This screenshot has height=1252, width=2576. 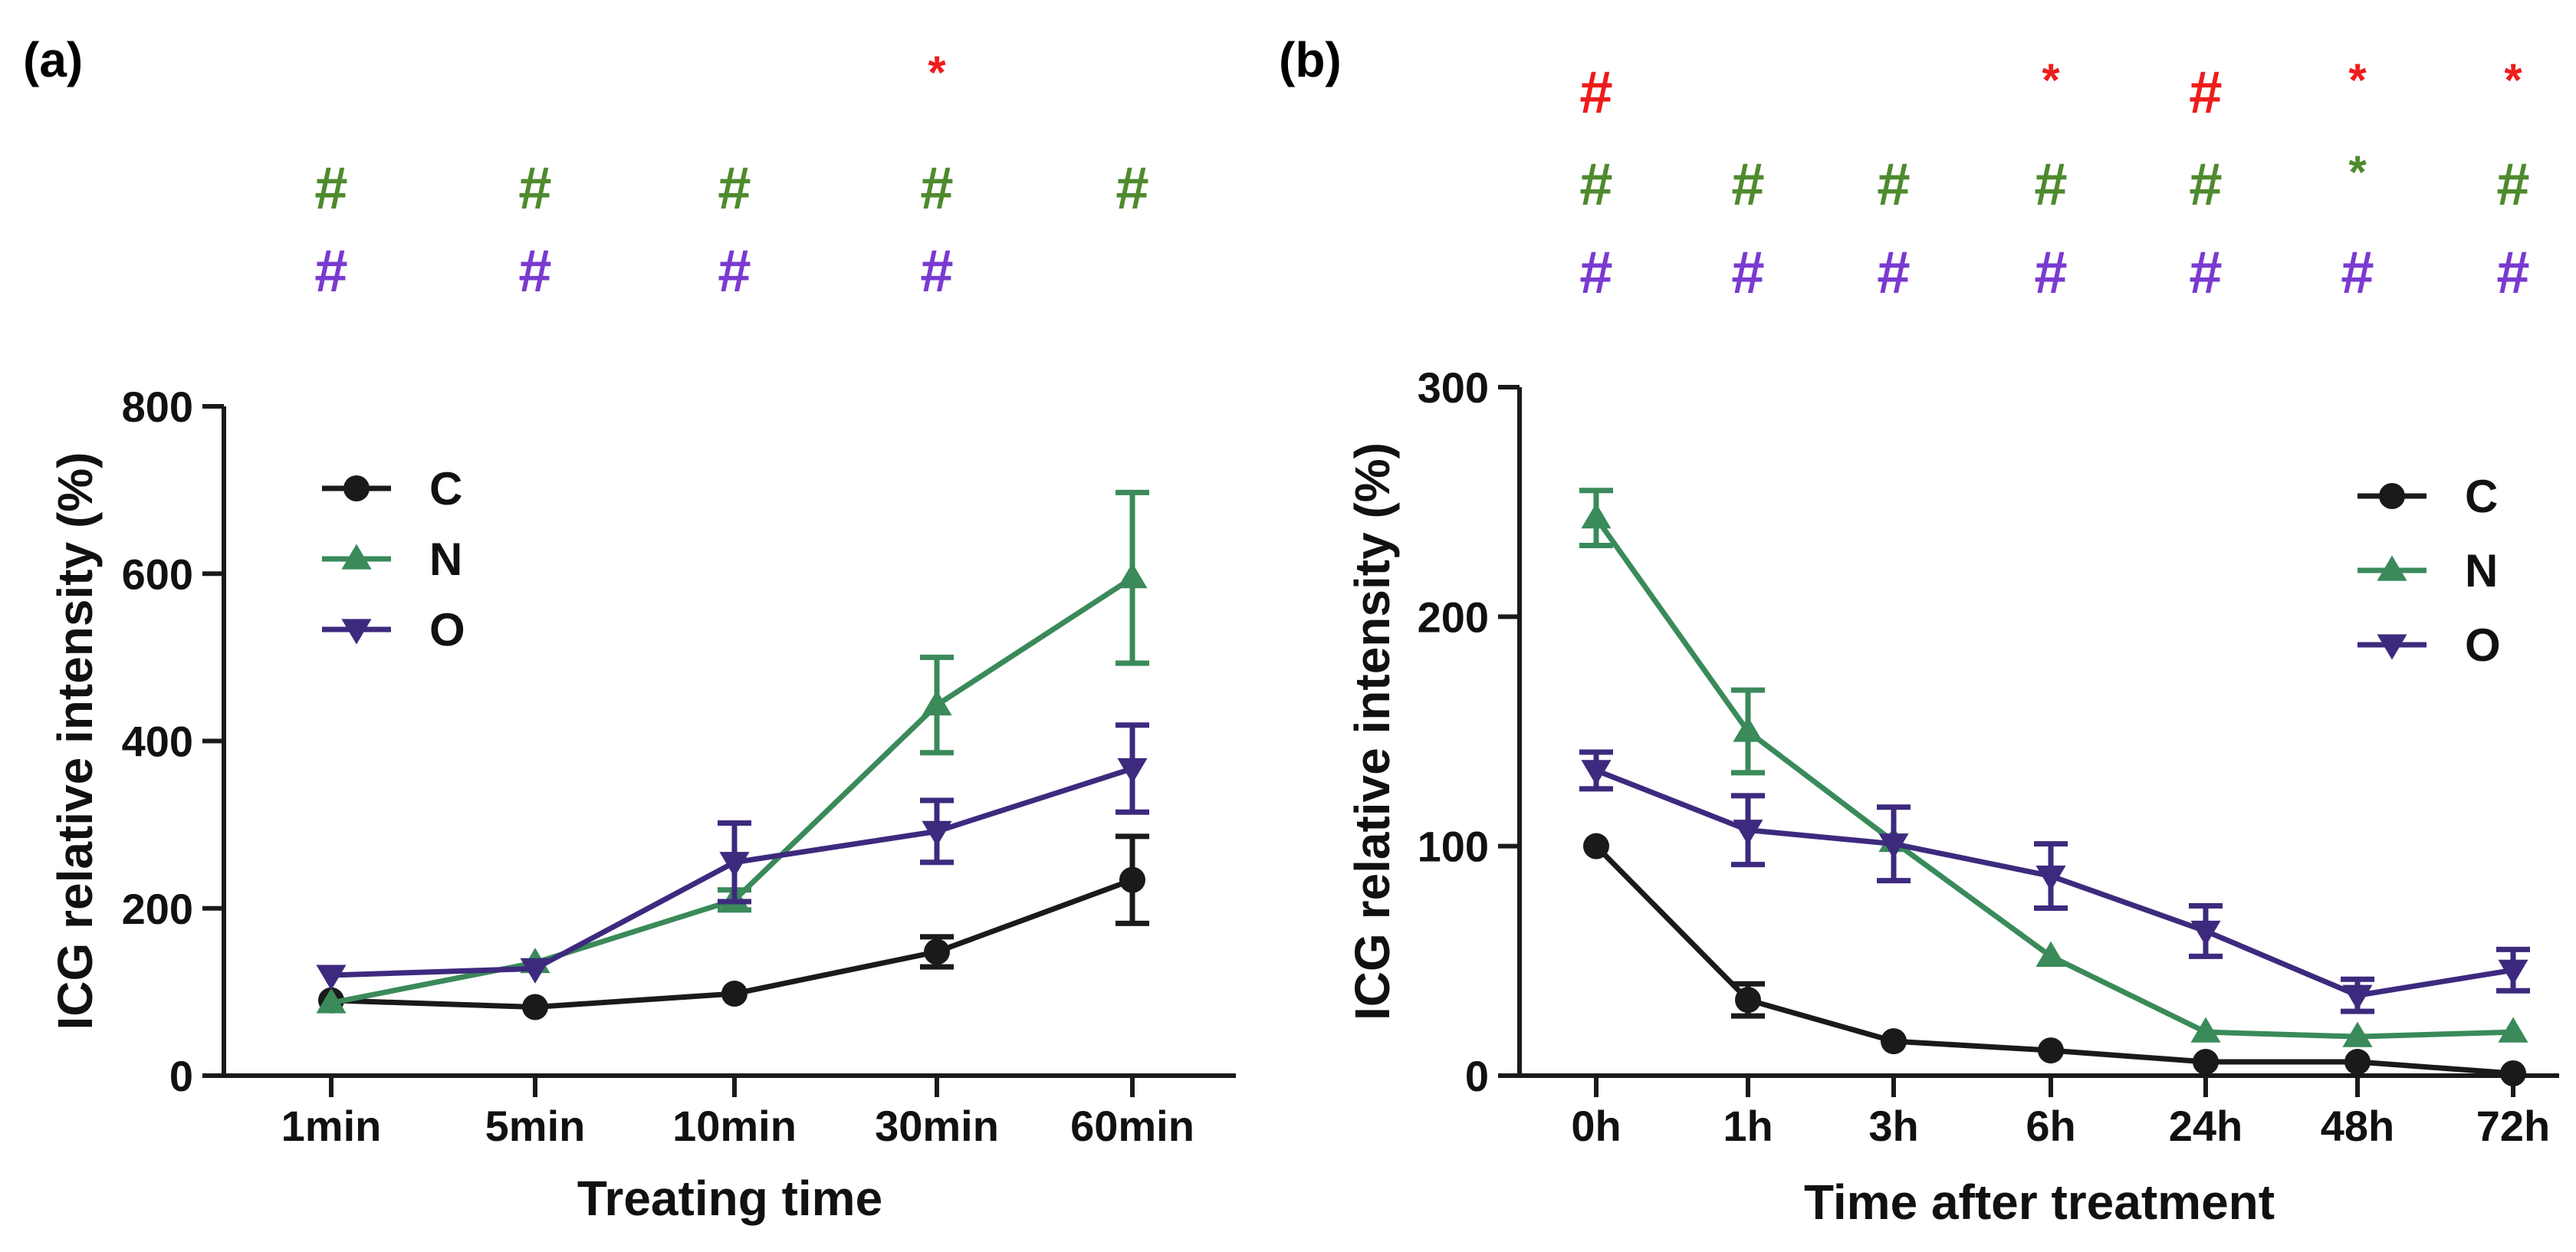 I want to click on x-tick-label: 0h, so click(x=1596, y=1126).